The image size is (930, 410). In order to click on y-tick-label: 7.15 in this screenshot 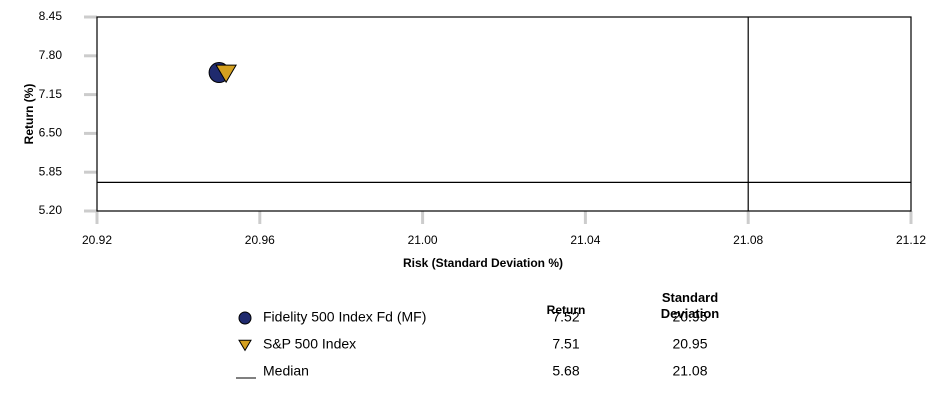, I will do `click(51, 94)`.